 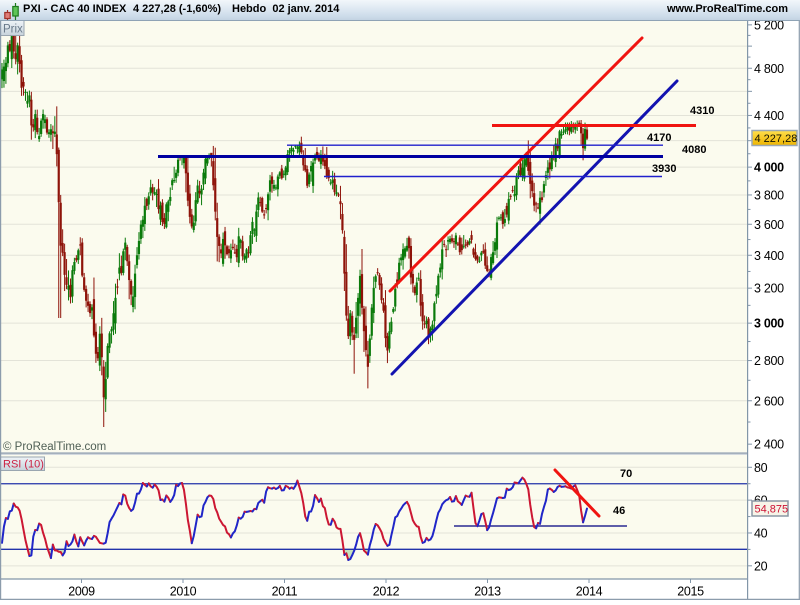 I want to click on svg-text: 40, so click(x=761, y=533).